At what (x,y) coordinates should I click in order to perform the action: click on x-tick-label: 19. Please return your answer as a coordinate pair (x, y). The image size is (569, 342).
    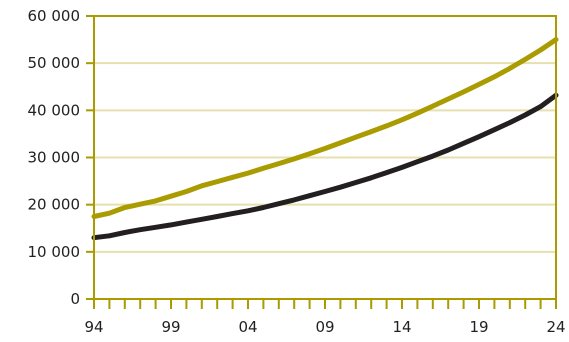
    Looking at the image, I should click on (478, 327).